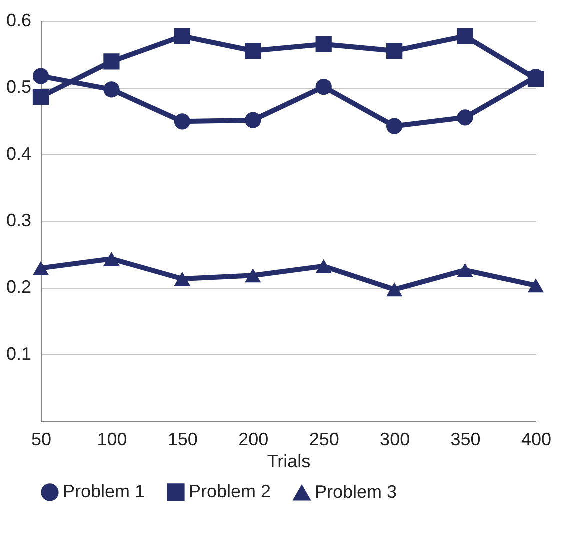  What do you see at coordinates (324, 440) in the screenshot?
I see `x-tick-label: 250` at bounding box center [324, 440].